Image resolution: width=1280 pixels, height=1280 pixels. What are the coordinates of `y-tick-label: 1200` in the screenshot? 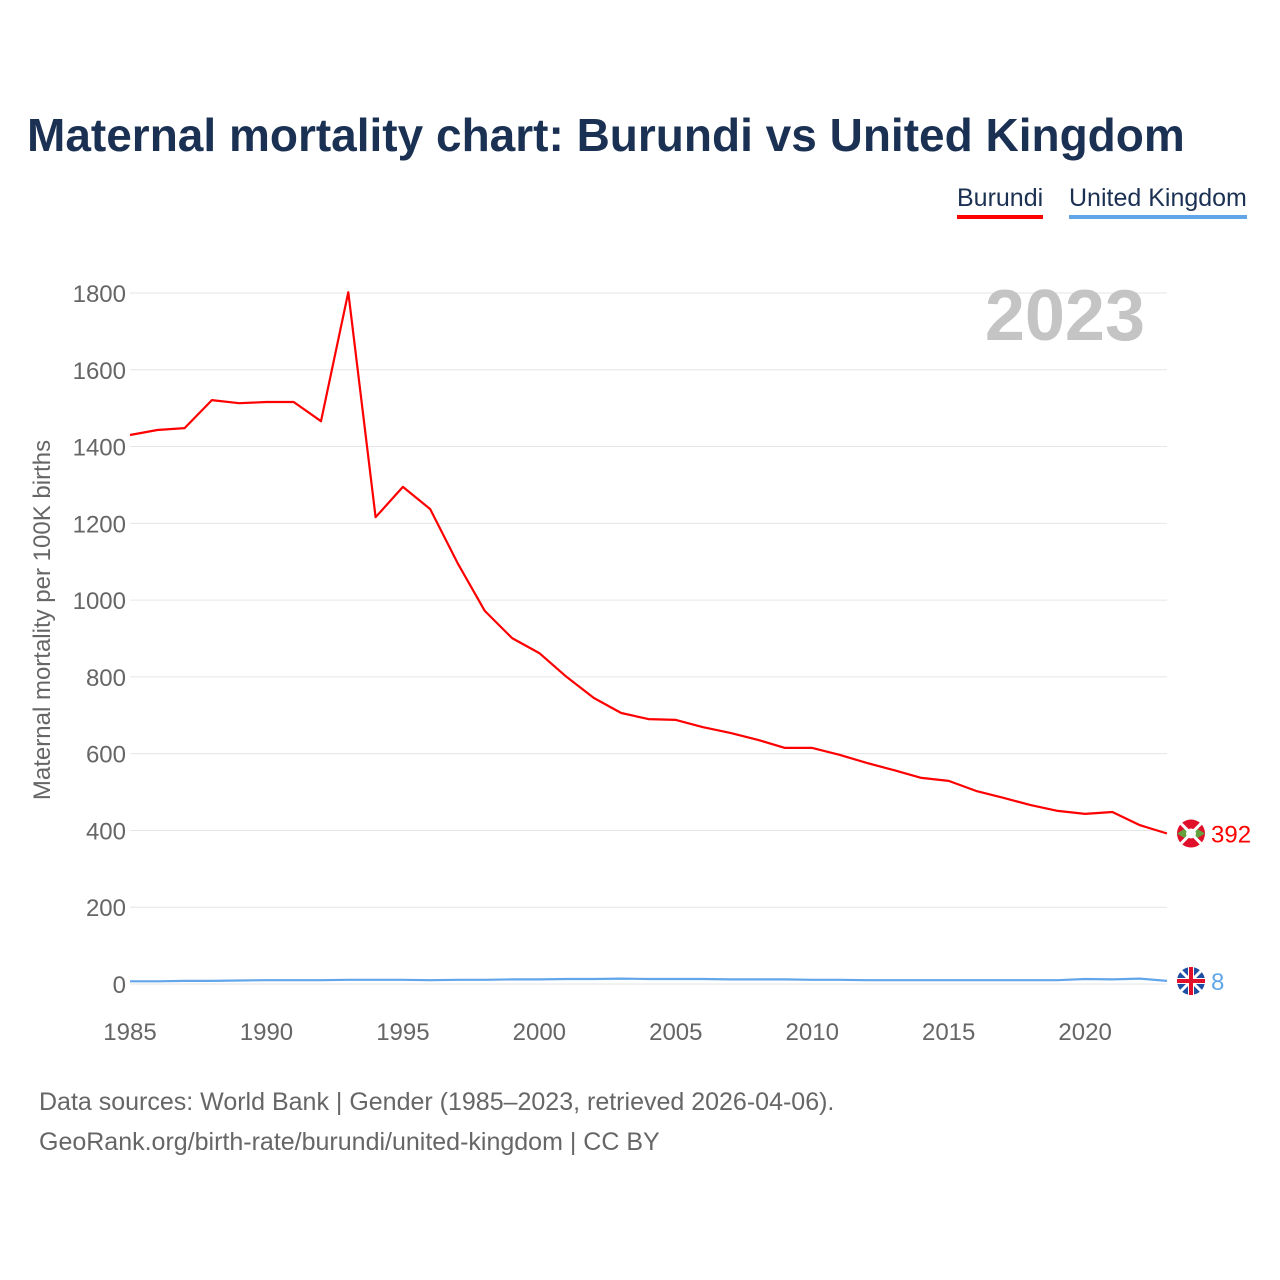 It's located at (99, 524).